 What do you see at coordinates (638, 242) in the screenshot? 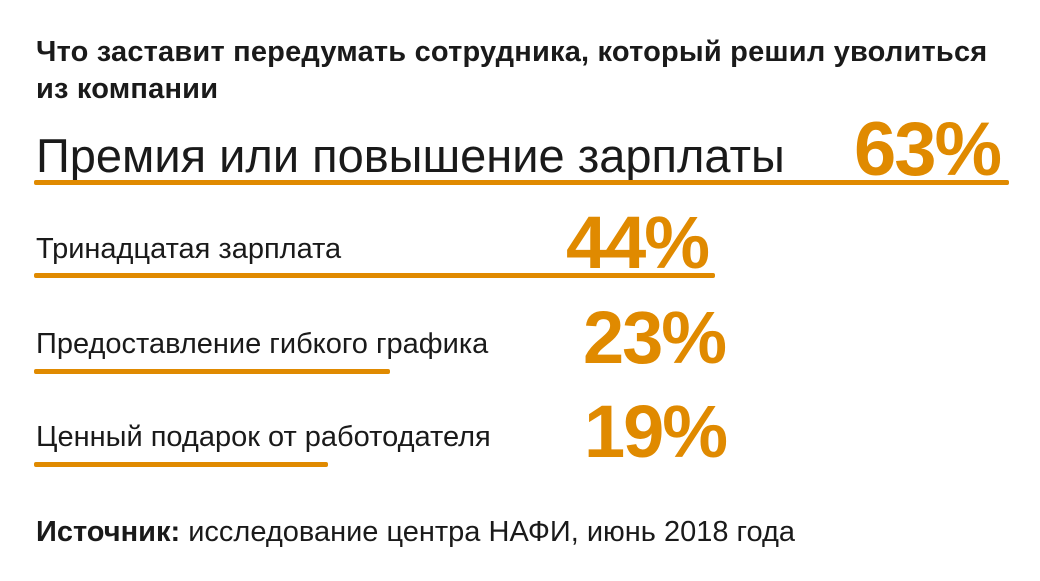
I see `bar-value-label: 44%` at bounding box center [638, 242].